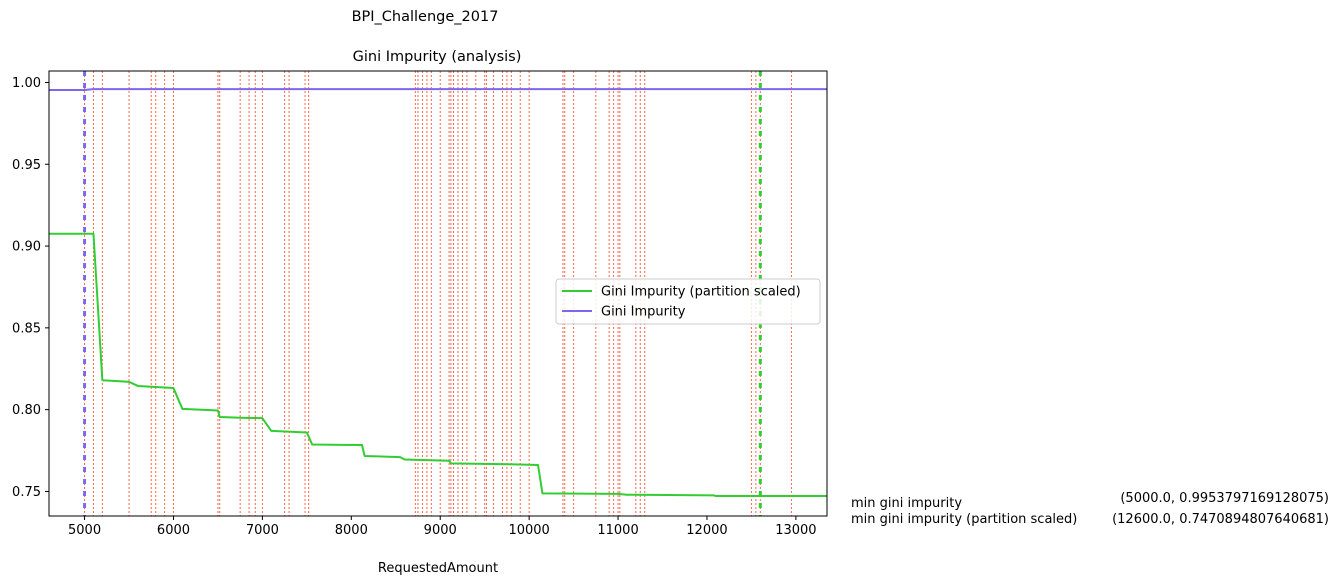  What do you see at coordinates (425, 17) in the screenshot?
I see `figure-title: BPI_Challenge_2017` at bounding box center [425, 17].